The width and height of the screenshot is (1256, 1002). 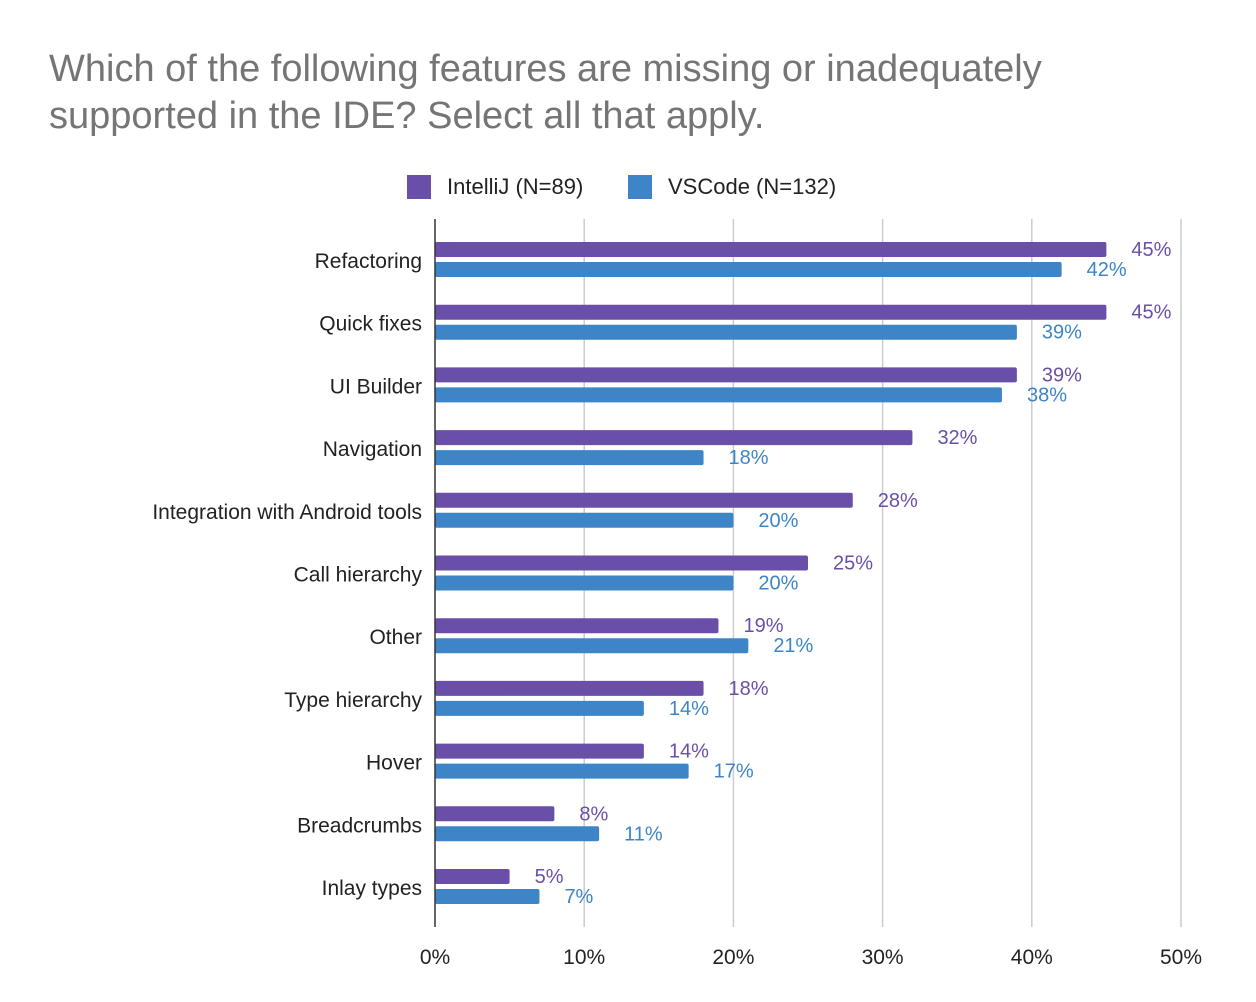 What do you see at coordinates (749, 689) in the screenshot?
I see `data-label-intellij: 18%` at bounding box center [749, 689].